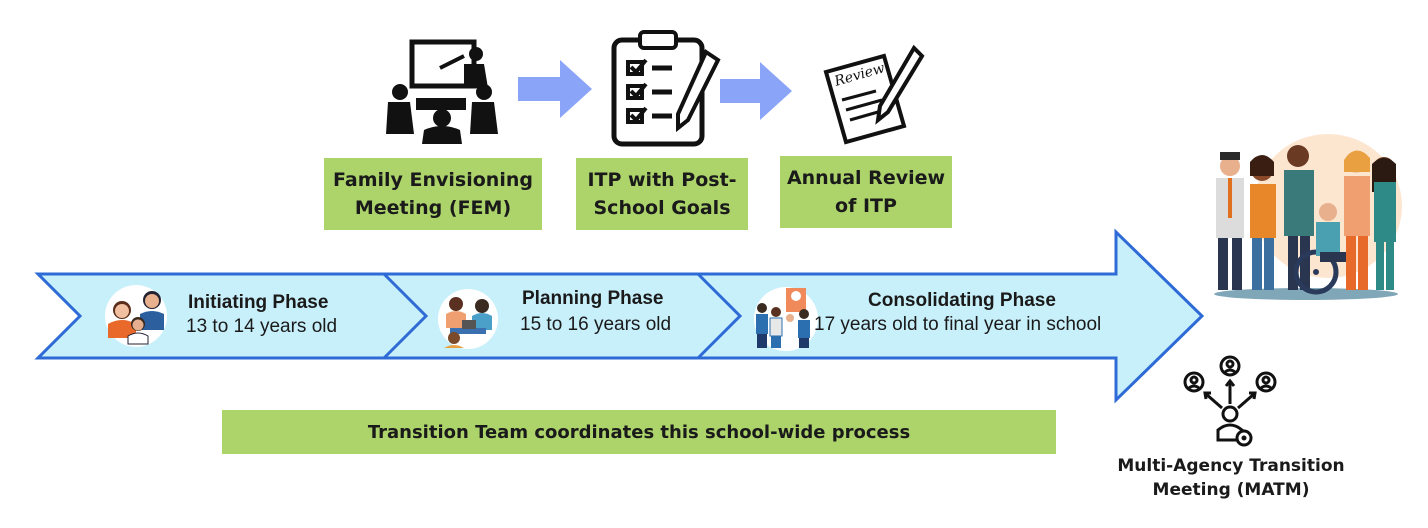 Image resolution: width=1428 pixels, height=528 pixels. I want to click on review-document-icon: Review, so click(874, 94).